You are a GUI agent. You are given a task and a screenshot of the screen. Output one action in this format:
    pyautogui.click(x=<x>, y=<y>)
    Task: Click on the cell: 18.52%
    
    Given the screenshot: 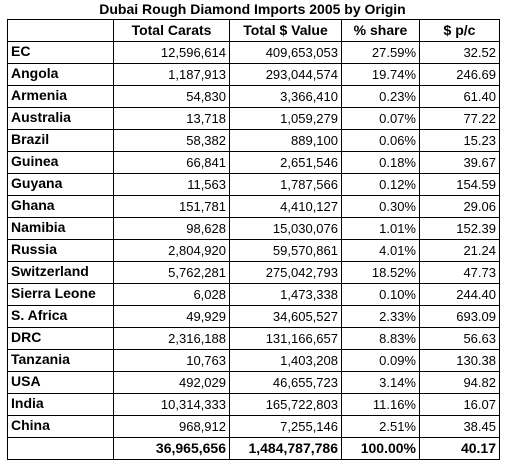 What is the action you would take?
    pyautogui.click(x=380, y=272)
    